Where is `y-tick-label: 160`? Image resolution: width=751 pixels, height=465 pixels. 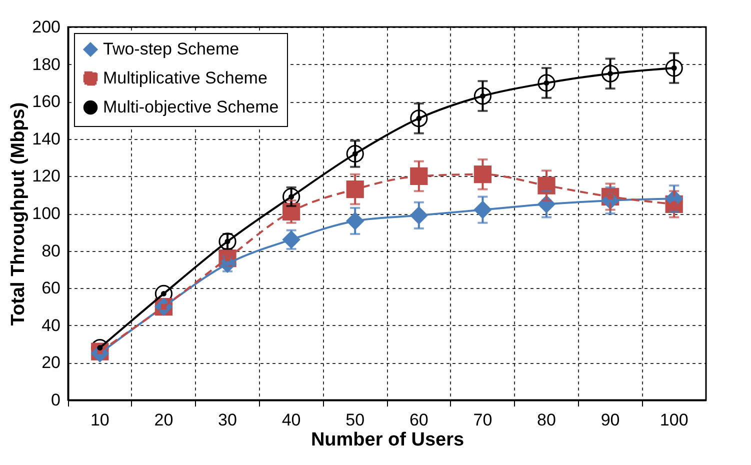 y-tick-label: 160 is located at coordinates (46, 102).